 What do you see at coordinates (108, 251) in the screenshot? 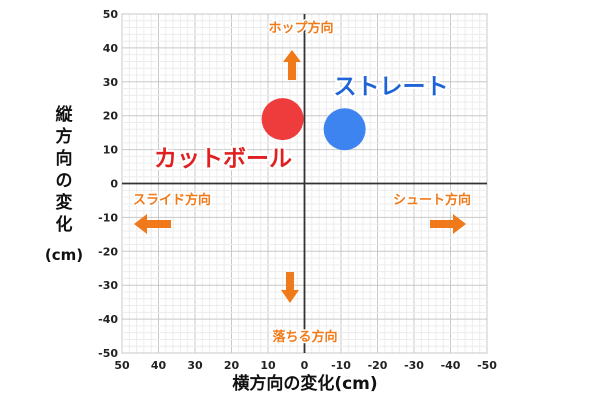
I see `y-tick-label: -20` at bounding box center [108, 251].